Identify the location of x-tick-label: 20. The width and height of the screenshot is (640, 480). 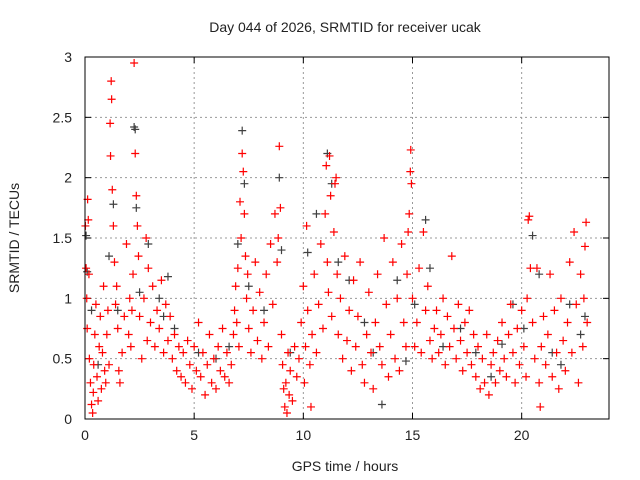
(522, 435).